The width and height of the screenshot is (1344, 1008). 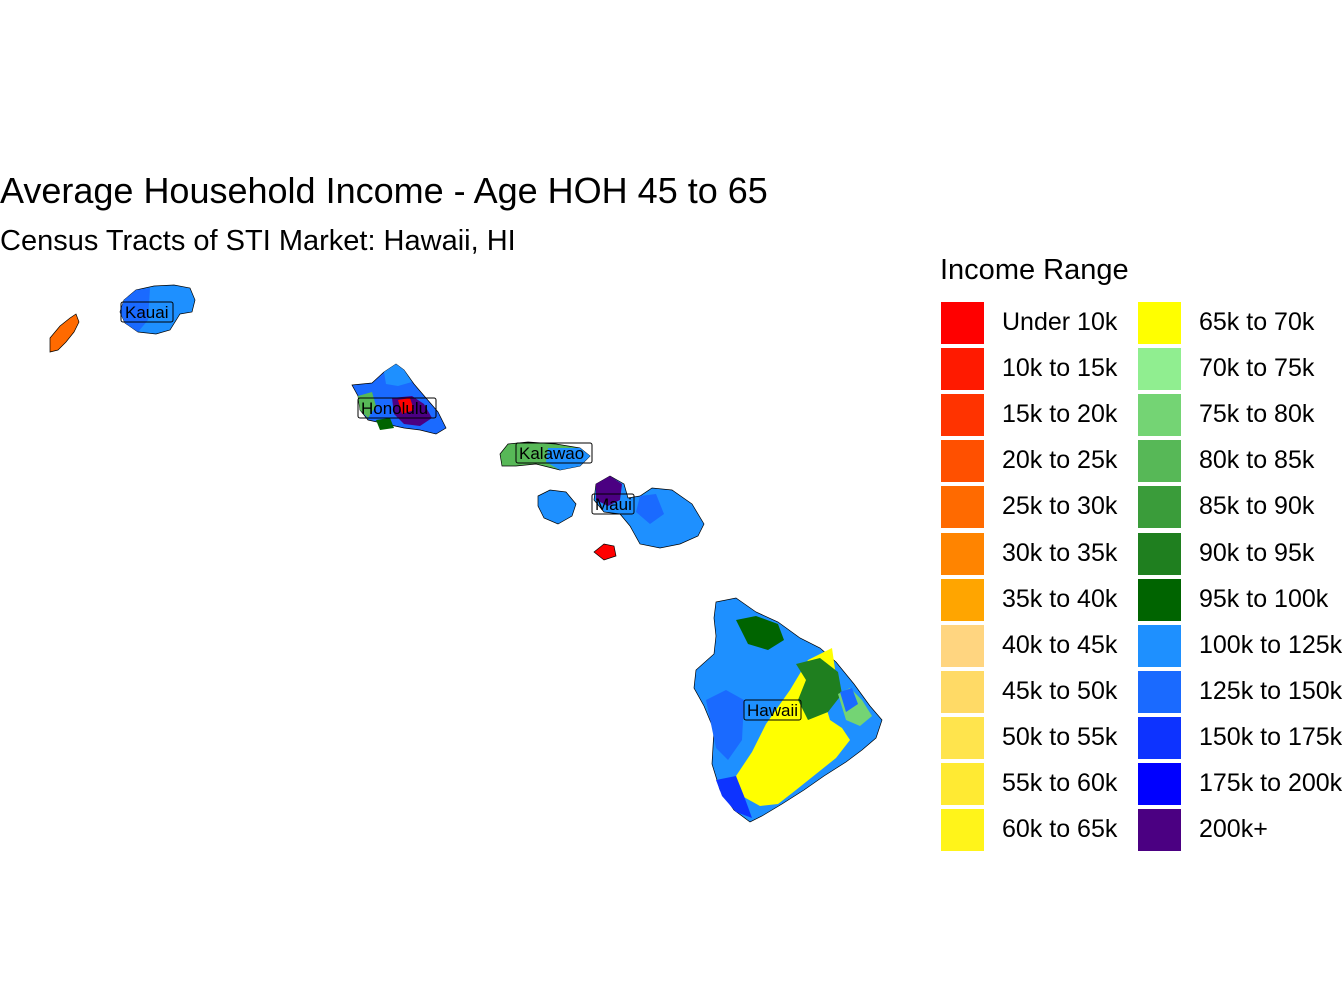 I want to click on svg-text: Kauai, so click(x=146, y=312).